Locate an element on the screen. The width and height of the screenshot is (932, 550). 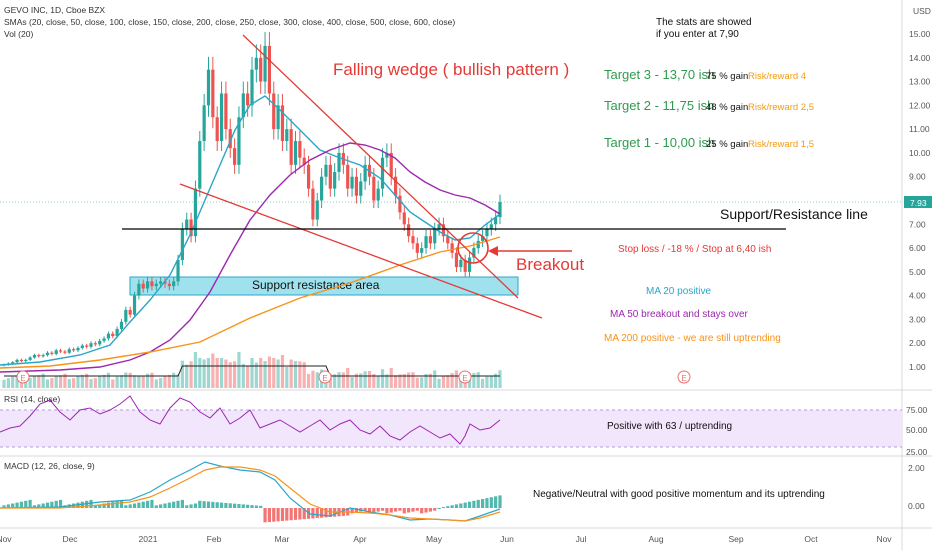
target-2-rr: Risk/reward 2,5 is located at coordinates (781, 107).